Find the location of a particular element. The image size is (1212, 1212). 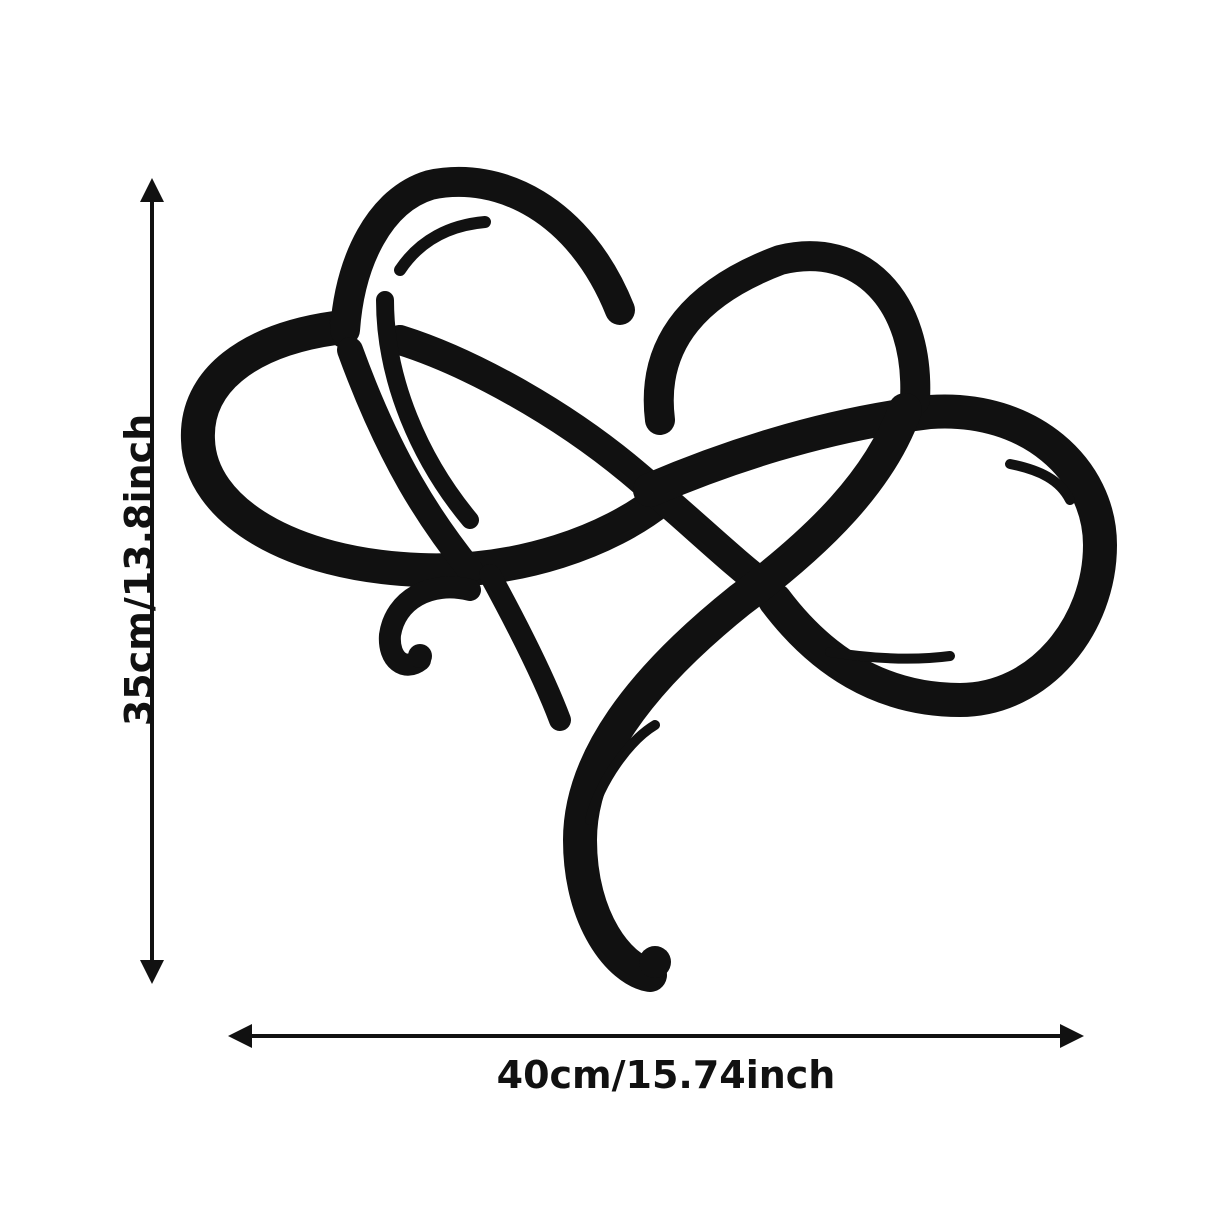

heart-right-side is located at coordinates (742, 692).